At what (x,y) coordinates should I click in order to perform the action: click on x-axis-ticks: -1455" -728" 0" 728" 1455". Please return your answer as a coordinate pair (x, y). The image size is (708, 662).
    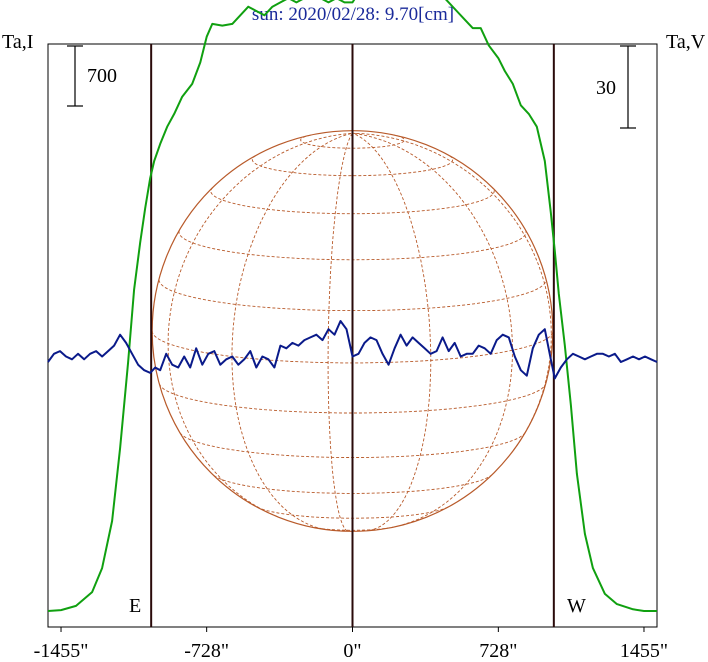
    Looking at the image, I should click on (351, 644).